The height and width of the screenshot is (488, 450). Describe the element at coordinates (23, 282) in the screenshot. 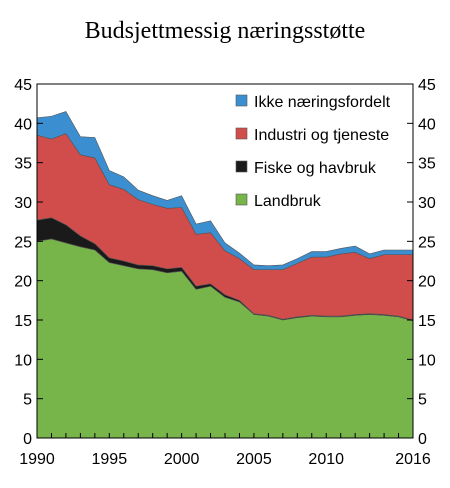

I see `y-tick-label-left: 20` at that location.